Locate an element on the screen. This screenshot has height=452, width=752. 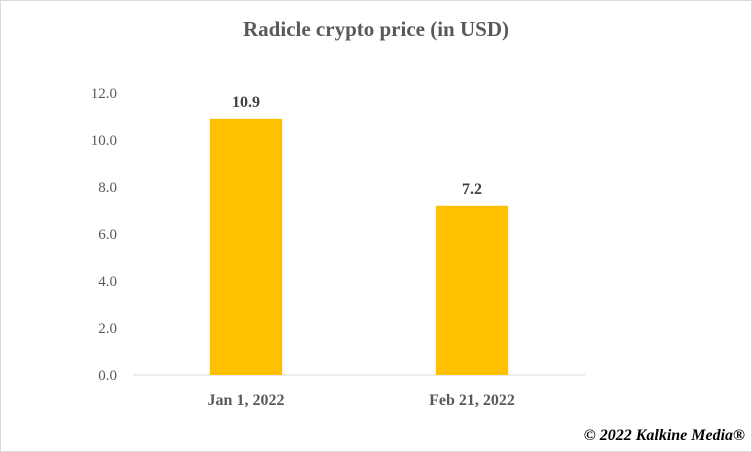
x-category-label: Feb 21, 2022 is located at coordinates (472, 400).